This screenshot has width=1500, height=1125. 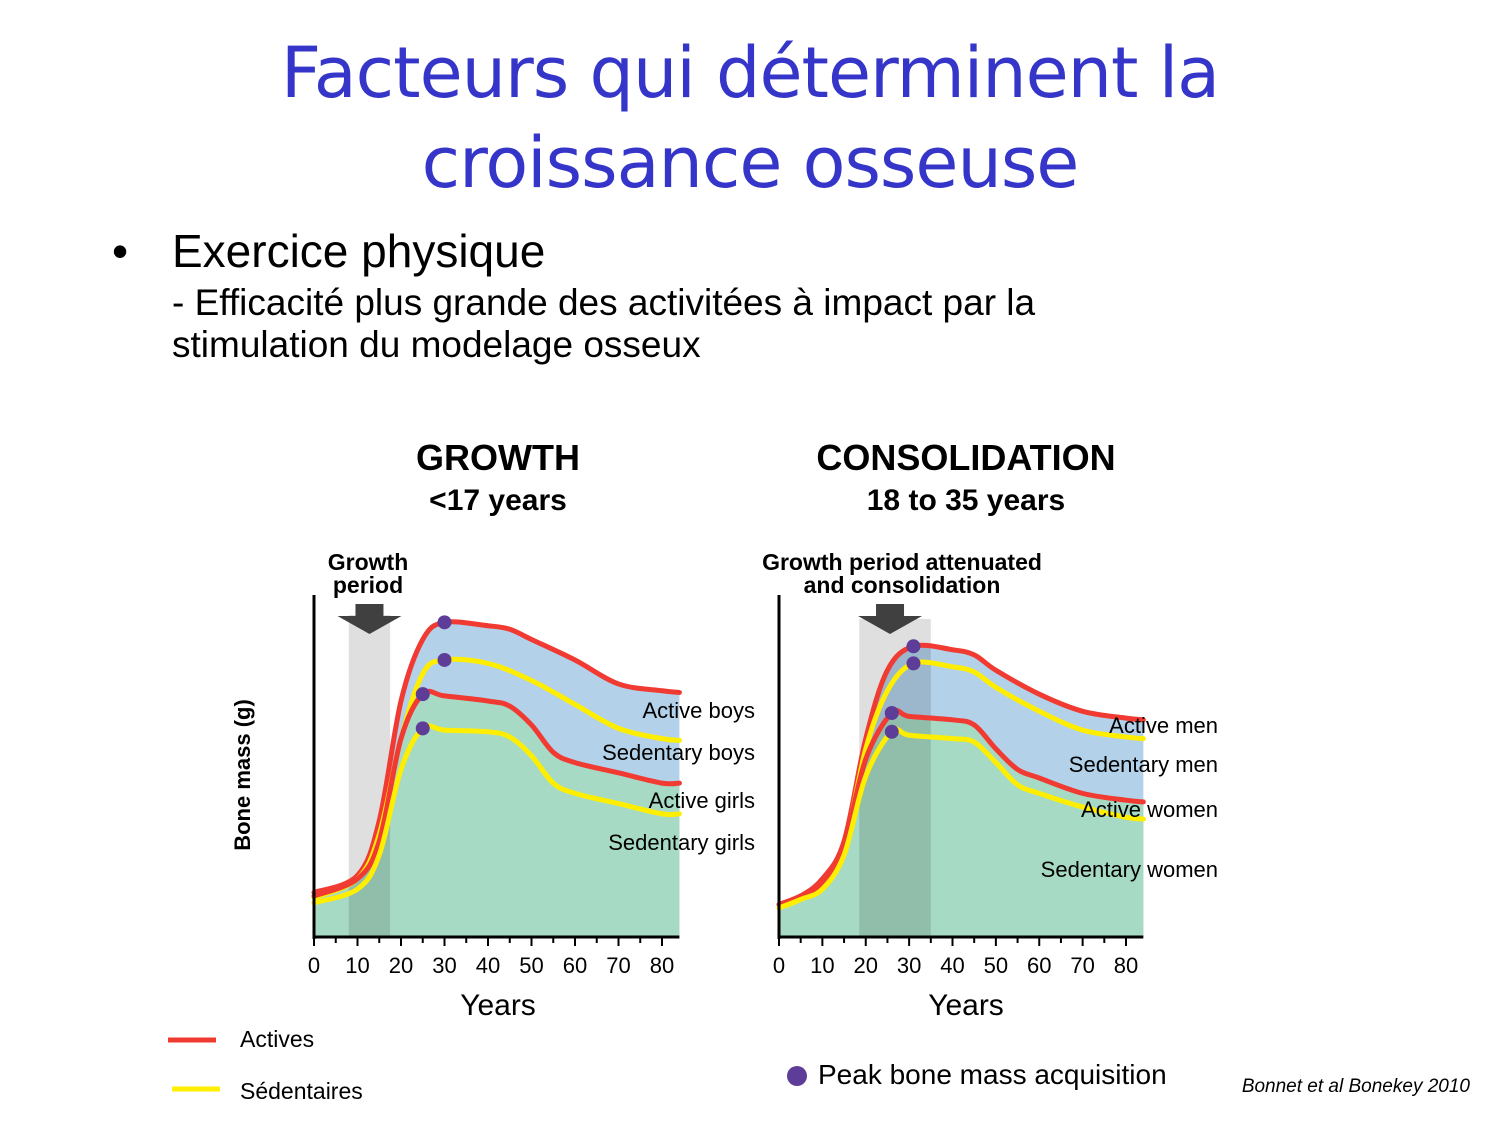 I want to click on legend-peak-dot, so click(x=797, y=1076).